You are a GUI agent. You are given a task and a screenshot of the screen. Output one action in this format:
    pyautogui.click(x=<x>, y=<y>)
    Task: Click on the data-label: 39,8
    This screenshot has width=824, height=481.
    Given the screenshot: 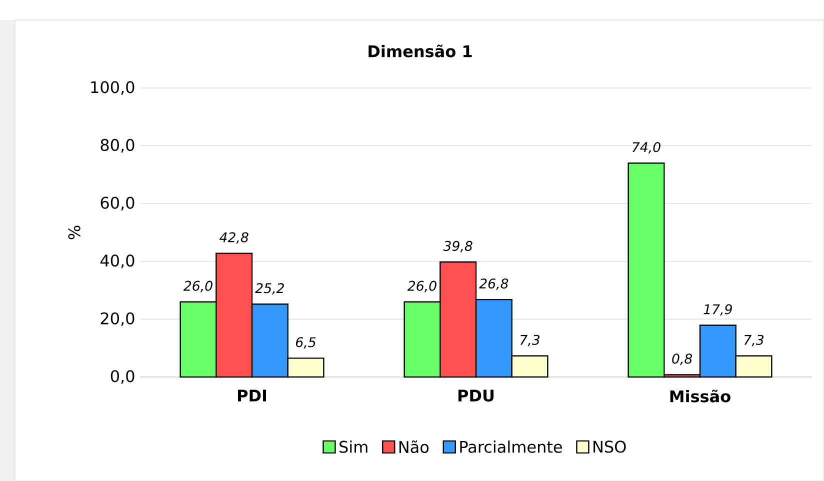 What is the action you would take?
    pyautogui.click(x=457, y=246)
    